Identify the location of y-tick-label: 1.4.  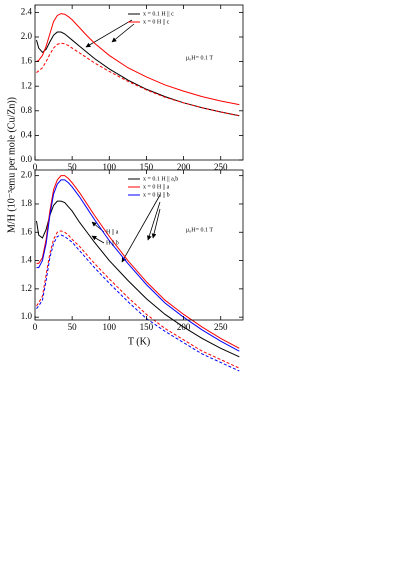
(27, 260).